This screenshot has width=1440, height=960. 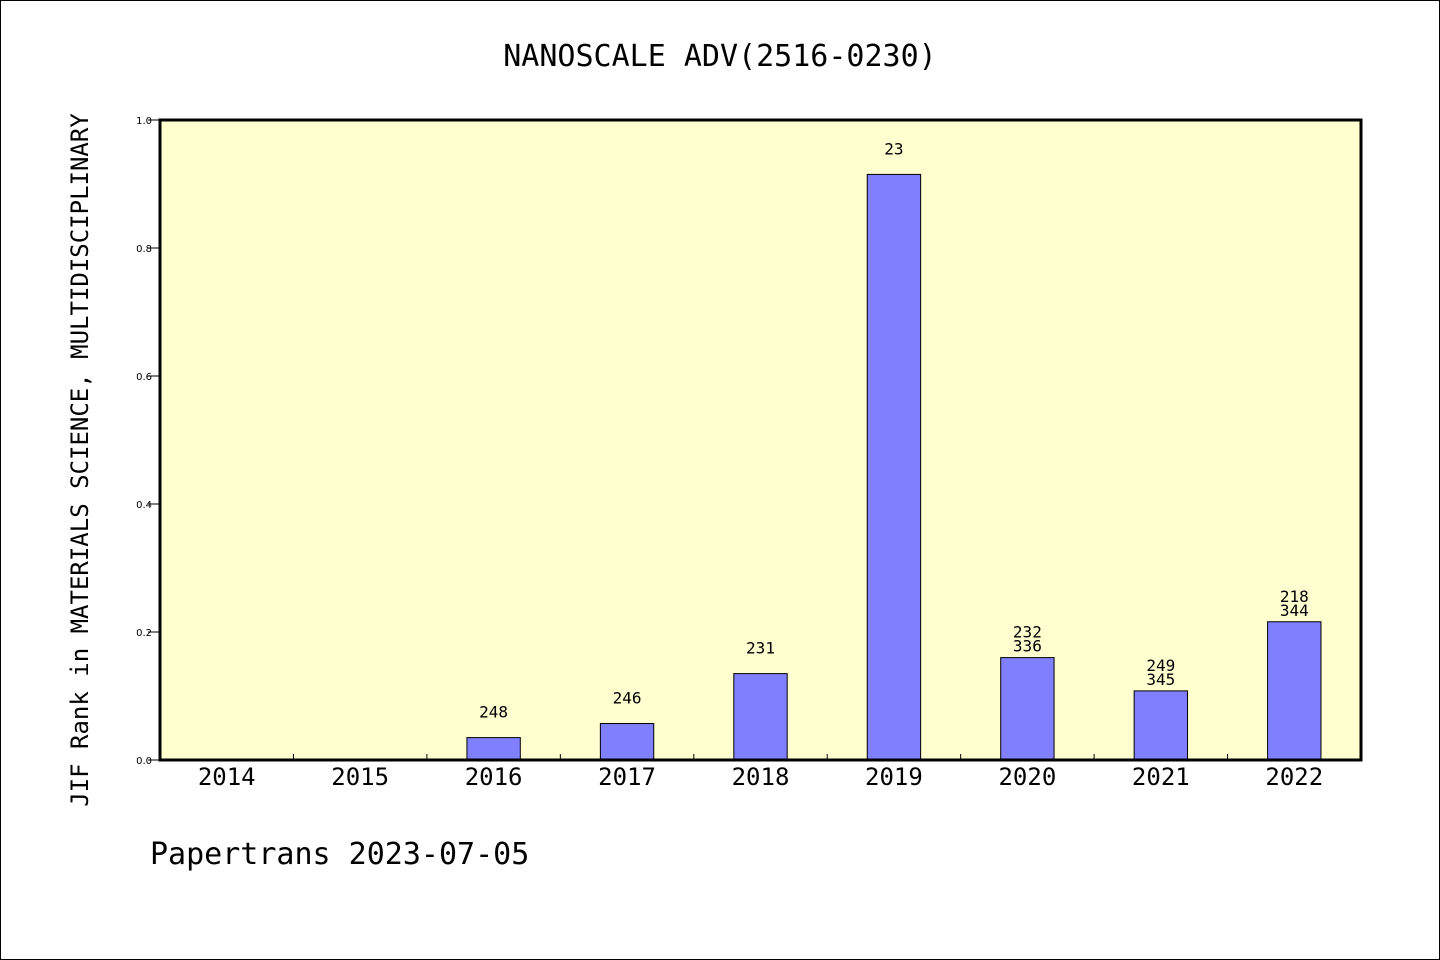 I want to click on bar-2017, so click(x=627, y=742).